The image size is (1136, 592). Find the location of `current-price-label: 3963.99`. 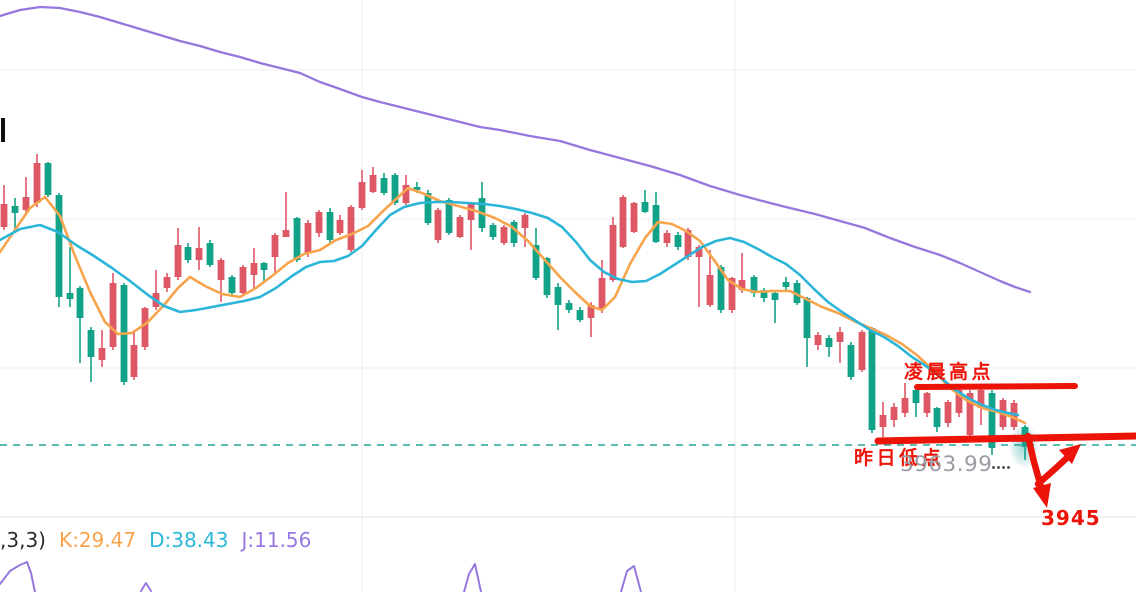

current-price-label: 3963.99 is located at coordinates (946, 464).